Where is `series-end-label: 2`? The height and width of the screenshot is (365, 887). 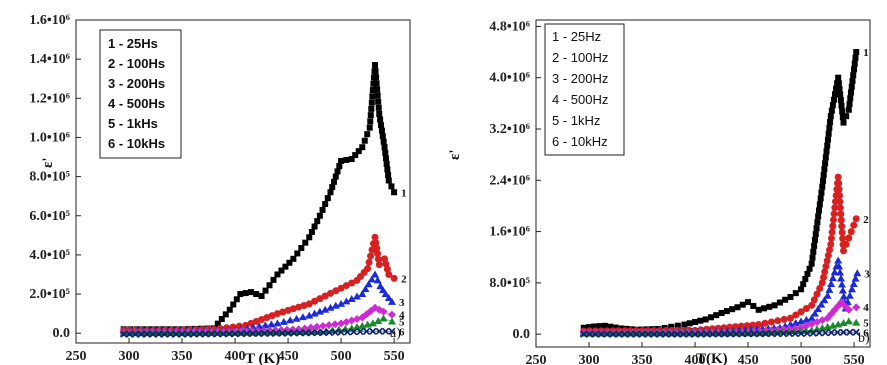 series-end-label: 2 is located at coordinates (404, 279).